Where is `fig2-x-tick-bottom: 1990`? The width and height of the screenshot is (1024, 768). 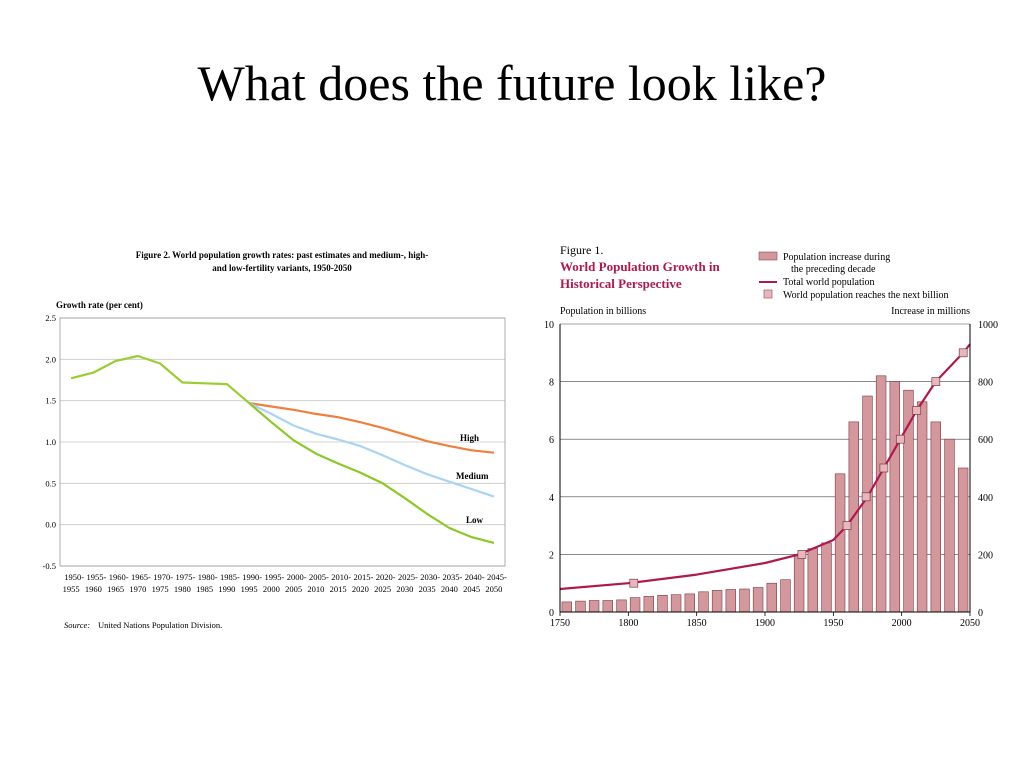 fig2-x-tick-bottom: 1990 is located at coordinates (226, 589).